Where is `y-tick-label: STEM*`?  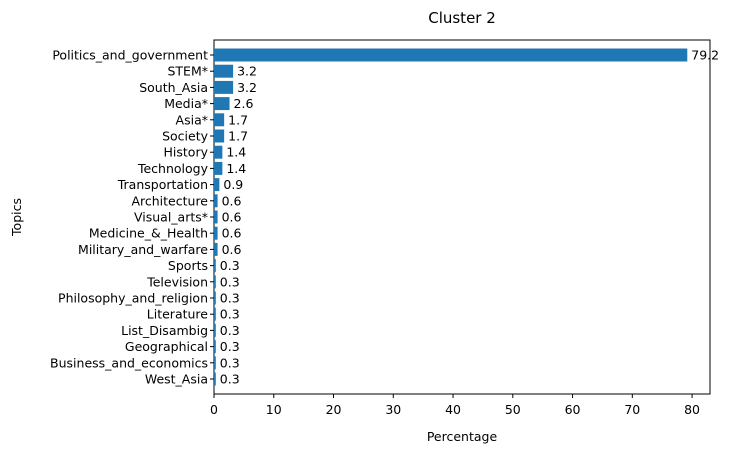
y-tick-label: STEM* is located at coordinates (187, 71).